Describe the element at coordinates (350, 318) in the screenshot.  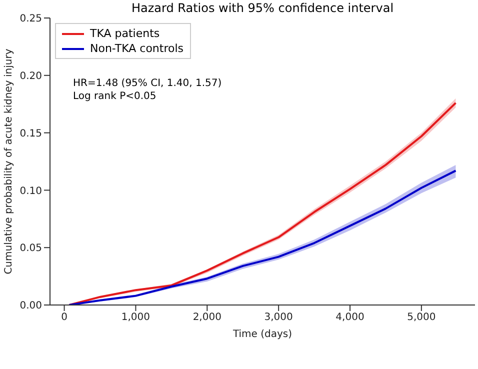
I see `x-tick-label: 4,000` at that location.